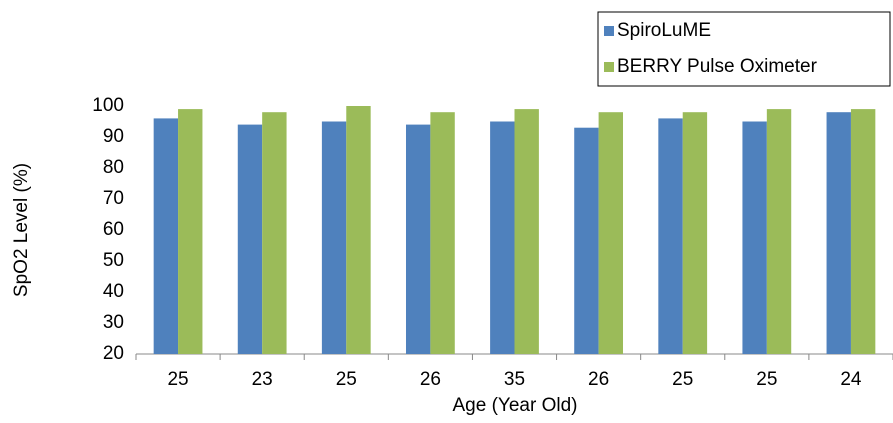  What do you see at coordinates (664, 30) in the screenshot?
I see `legend-label: SpiroLuME` at bounding box center [664, 30].